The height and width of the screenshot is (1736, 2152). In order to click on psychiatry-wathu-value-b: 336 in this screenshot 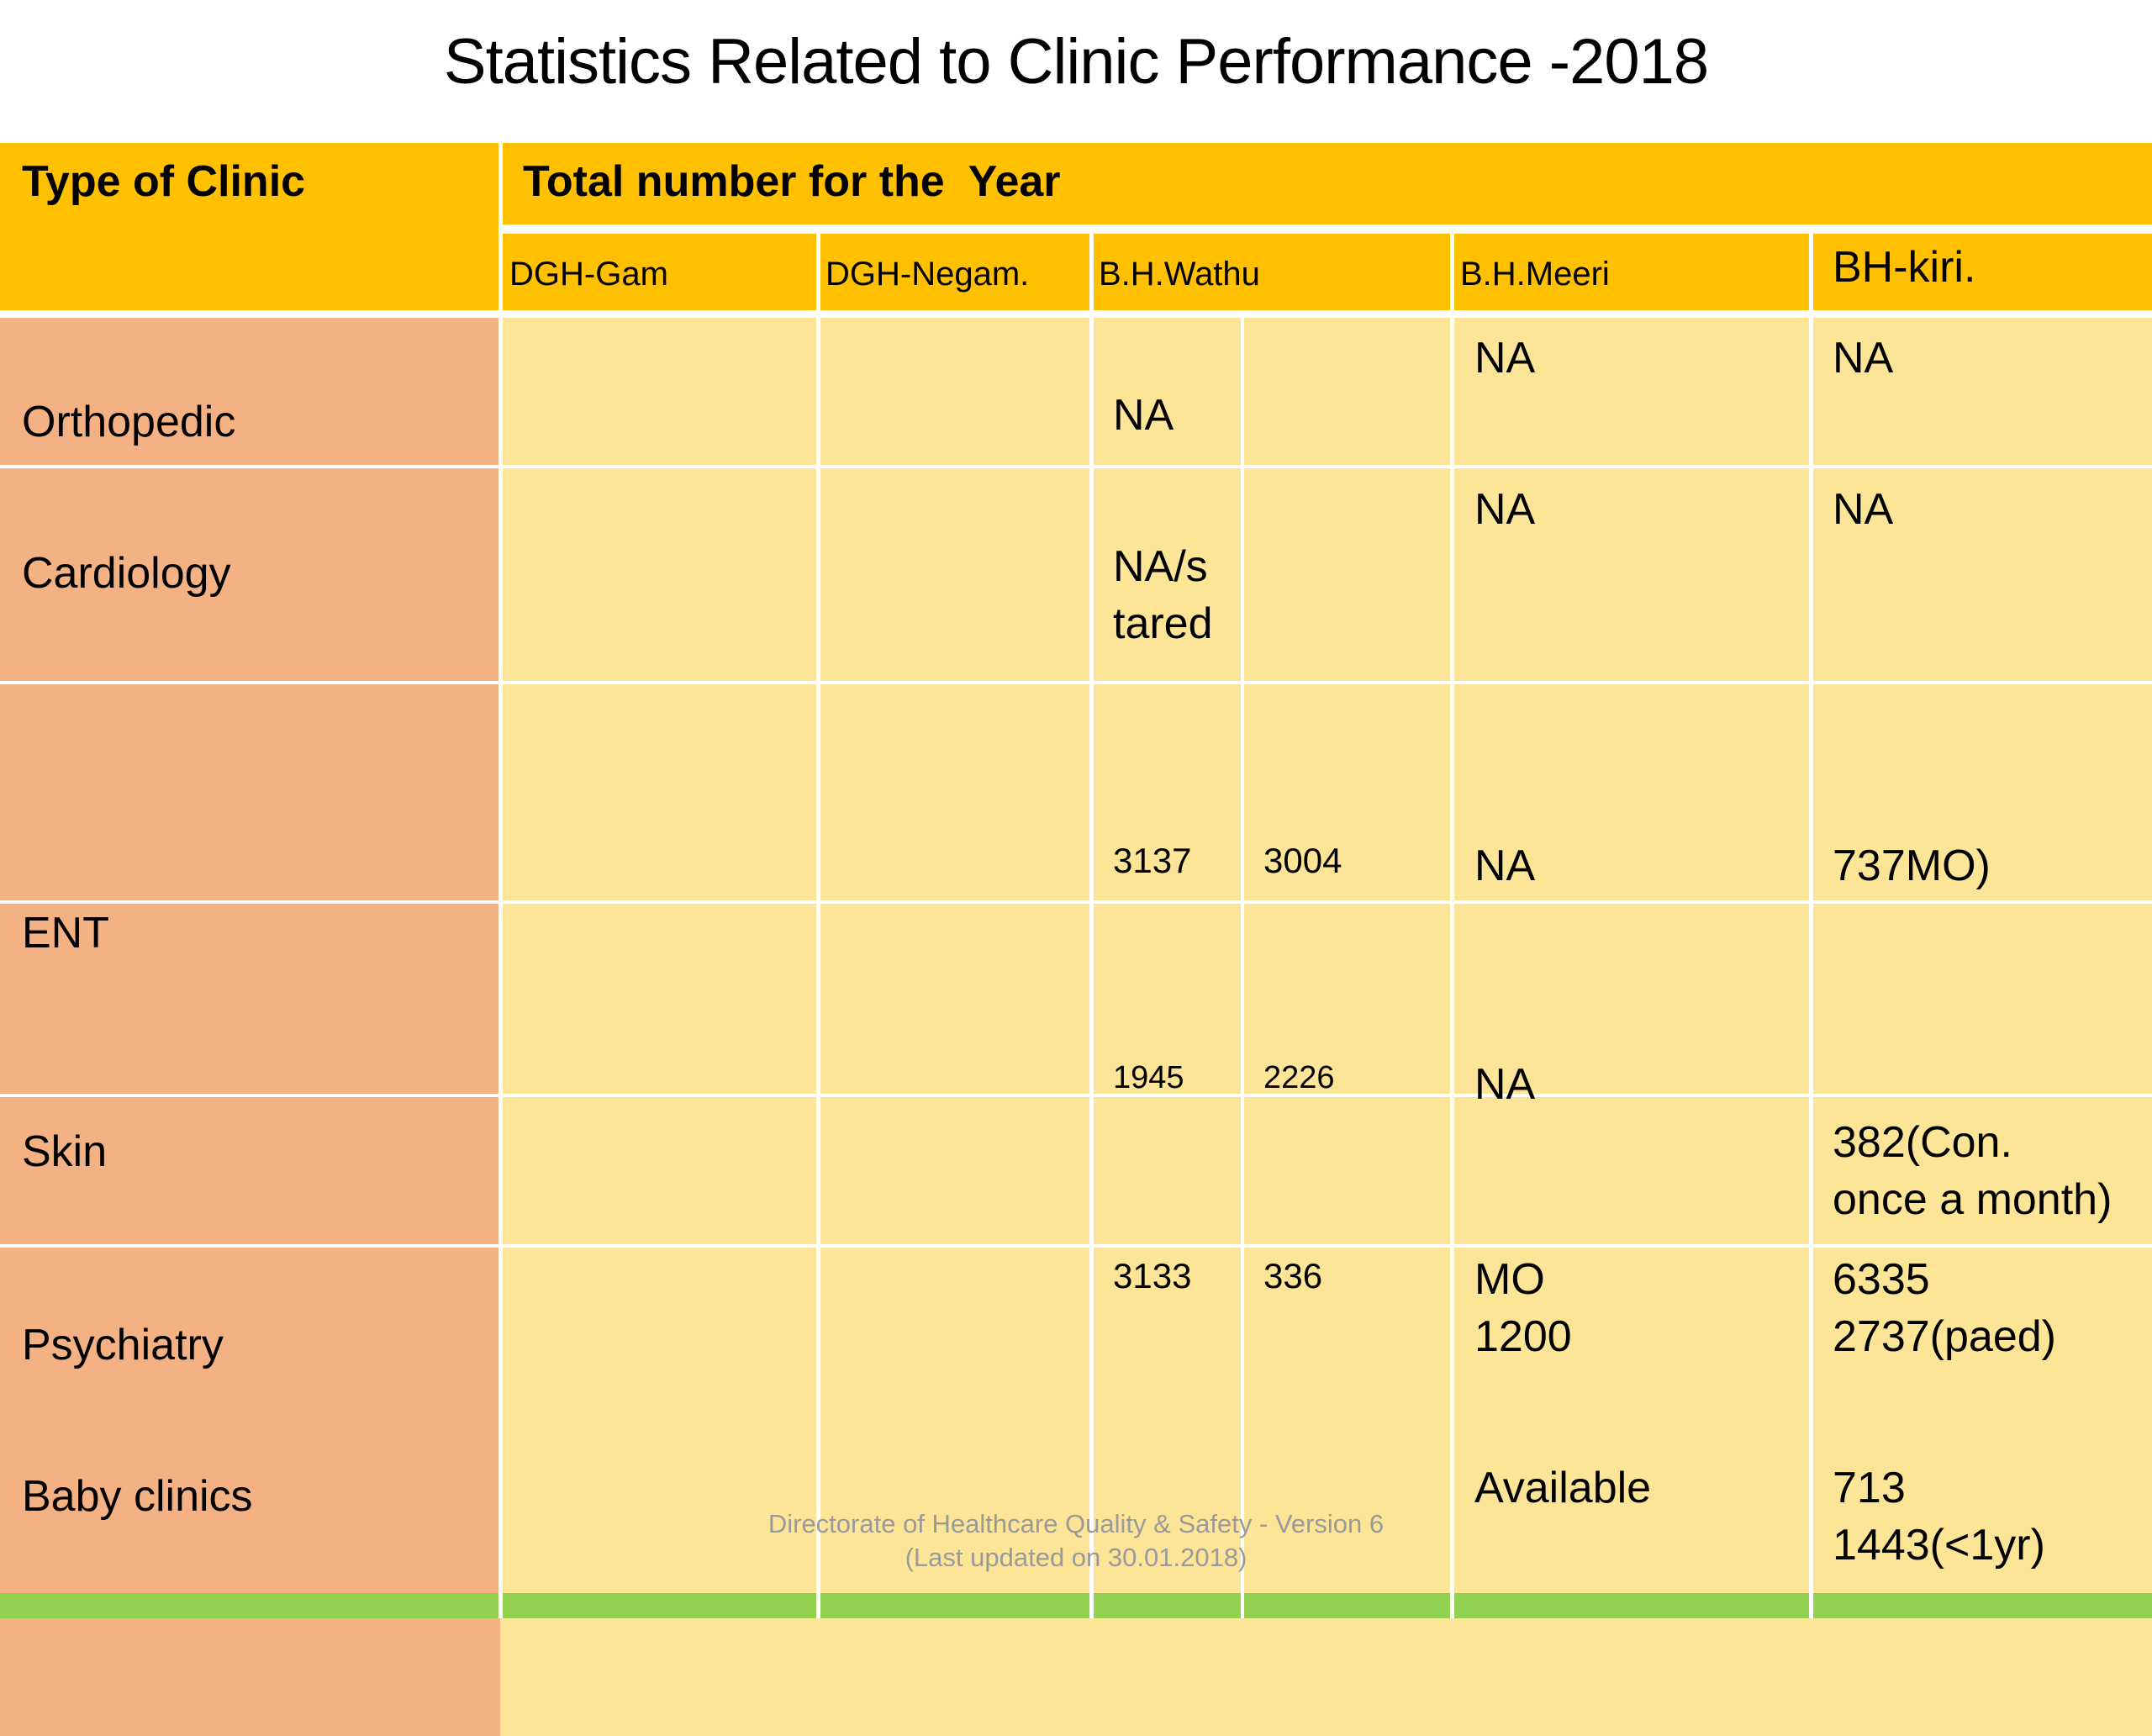, I will do `click(1293, 1275)`.